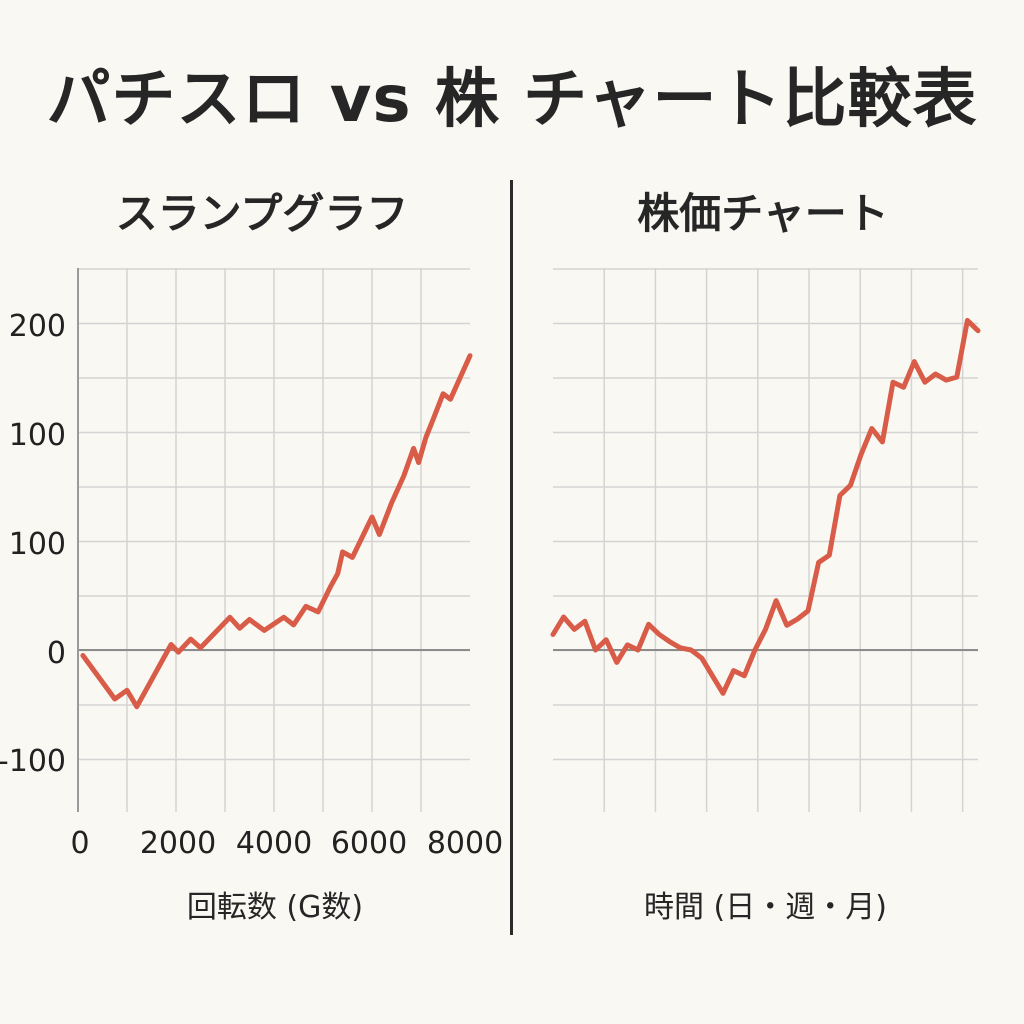 This screenshot has width=1024, height=1024. Describe the element at coordinates (369, 843) in the screenshot. I see `x-tick-label: 6000` at that location.